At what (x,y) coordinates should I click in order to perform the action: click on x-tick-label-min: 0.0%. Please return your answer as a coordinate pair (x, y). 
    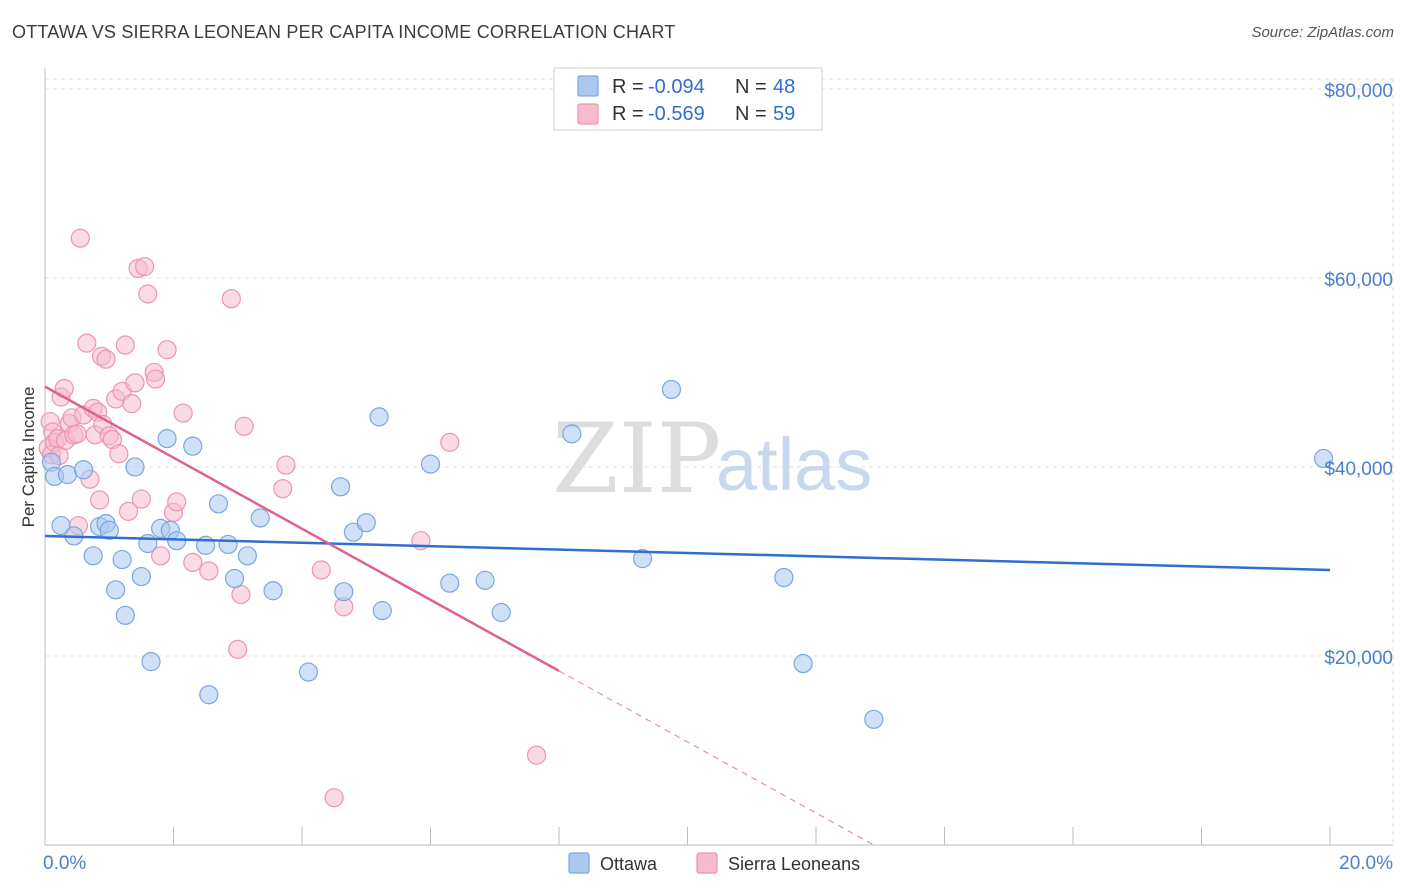
    Looking at the image, I should click on (64, 863).